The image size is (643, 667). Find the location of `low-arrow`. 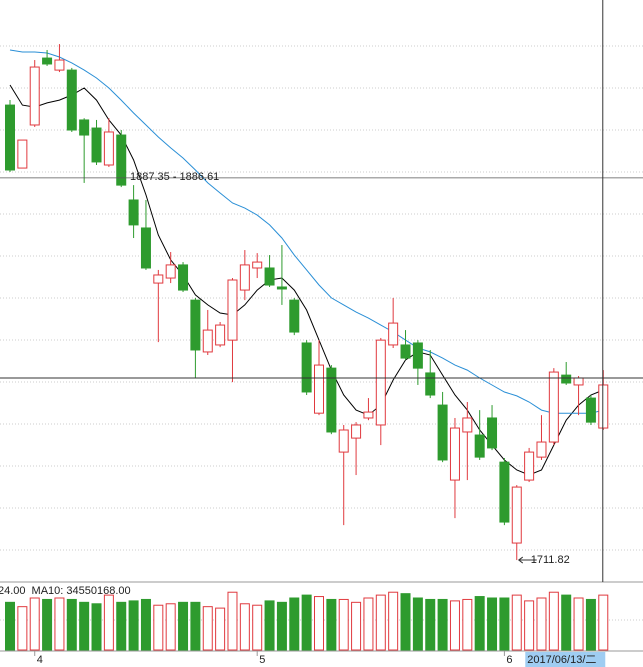

low-arrow is located at coordinates (527, 560).